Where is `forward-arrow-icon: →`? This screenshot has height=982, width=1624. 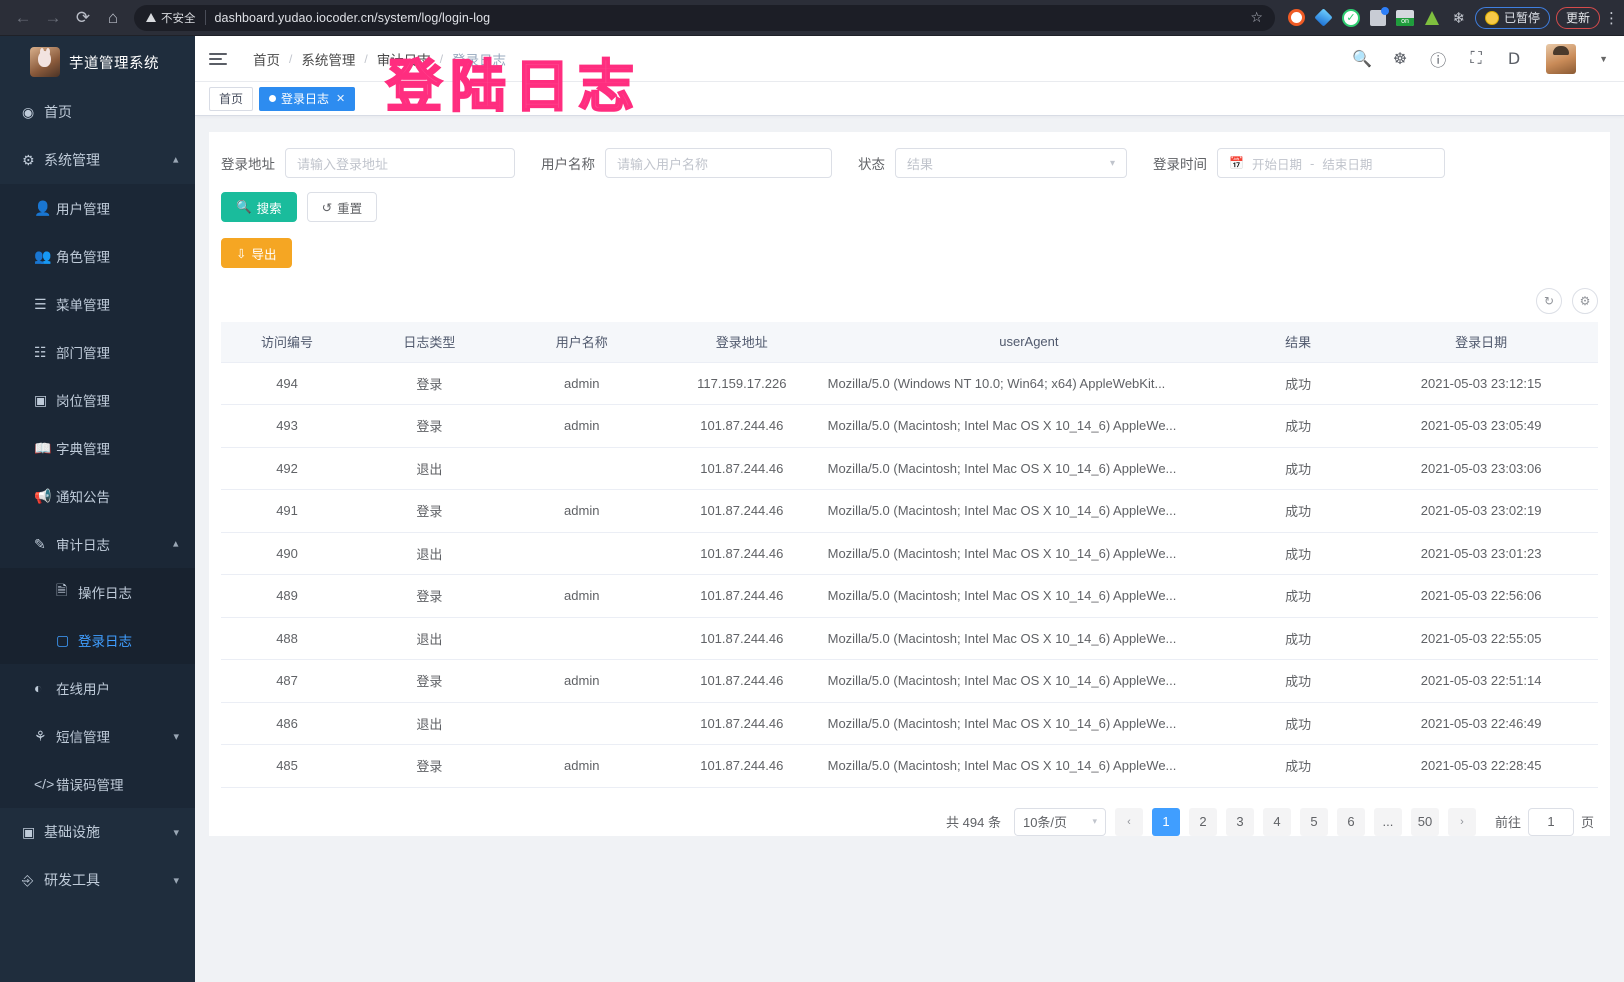 forward-arrow-icon: → is located at coordinates (53, 17).